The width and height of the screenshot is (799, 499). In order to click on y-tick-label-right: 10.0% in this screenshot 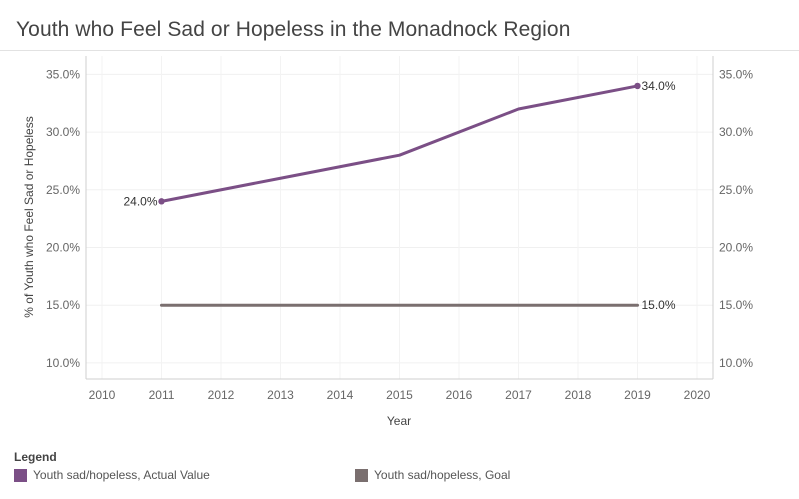, I will do `click(736, 363)`.